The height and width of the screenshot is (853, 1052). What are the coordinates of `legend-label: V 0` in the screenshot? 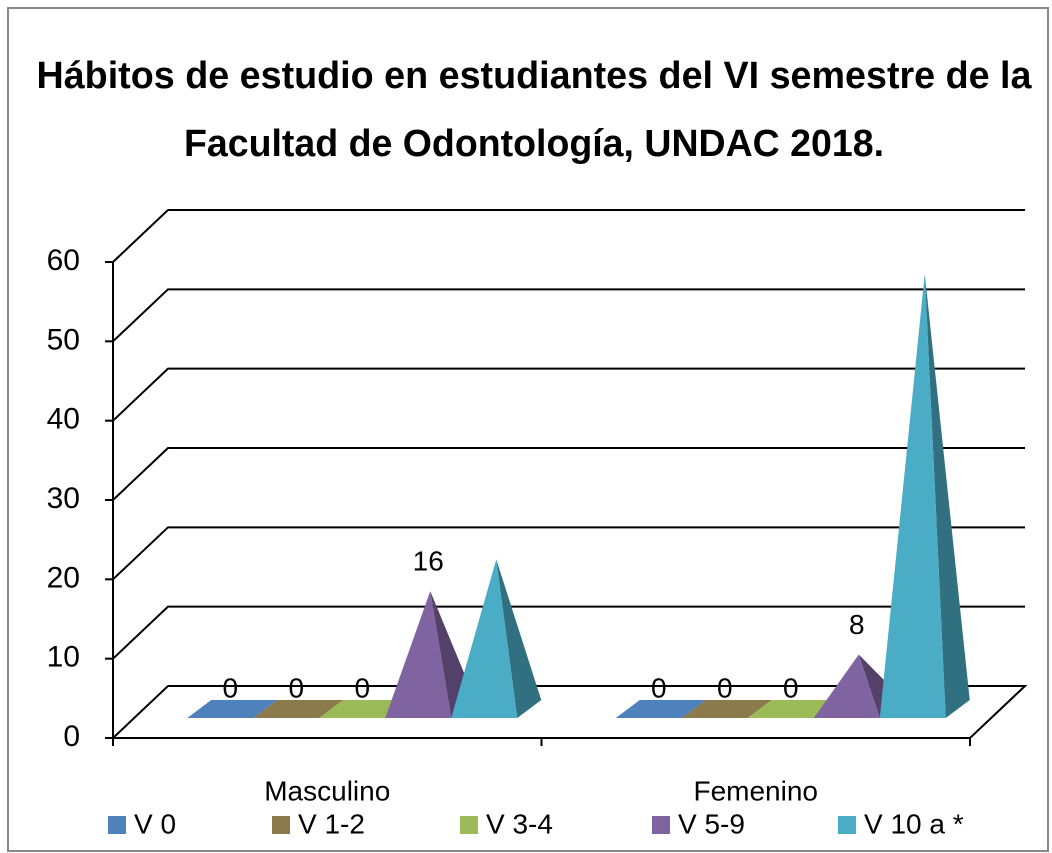 It's located at (155, 823).